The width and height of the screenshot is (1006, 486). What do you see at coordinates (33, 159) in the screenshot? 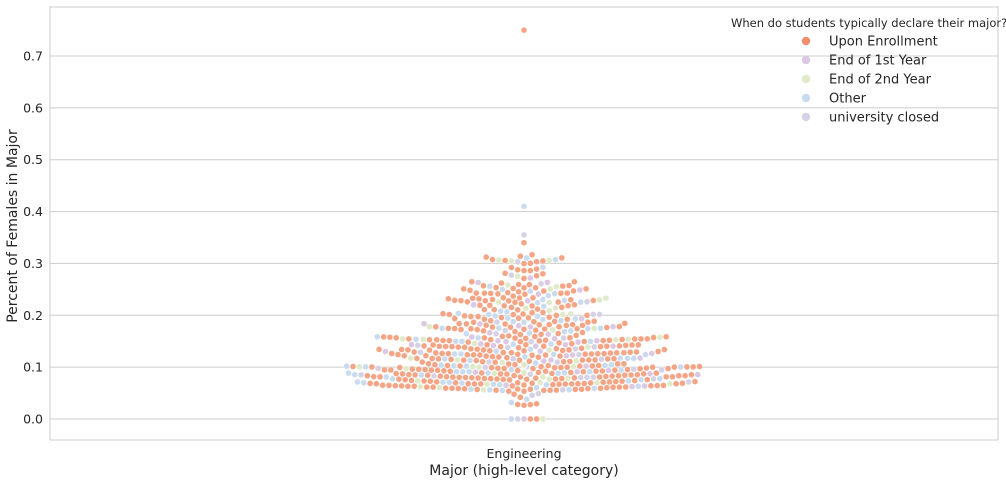
I see `y-tick-label: 0.5` at bounding box center [33, 159].